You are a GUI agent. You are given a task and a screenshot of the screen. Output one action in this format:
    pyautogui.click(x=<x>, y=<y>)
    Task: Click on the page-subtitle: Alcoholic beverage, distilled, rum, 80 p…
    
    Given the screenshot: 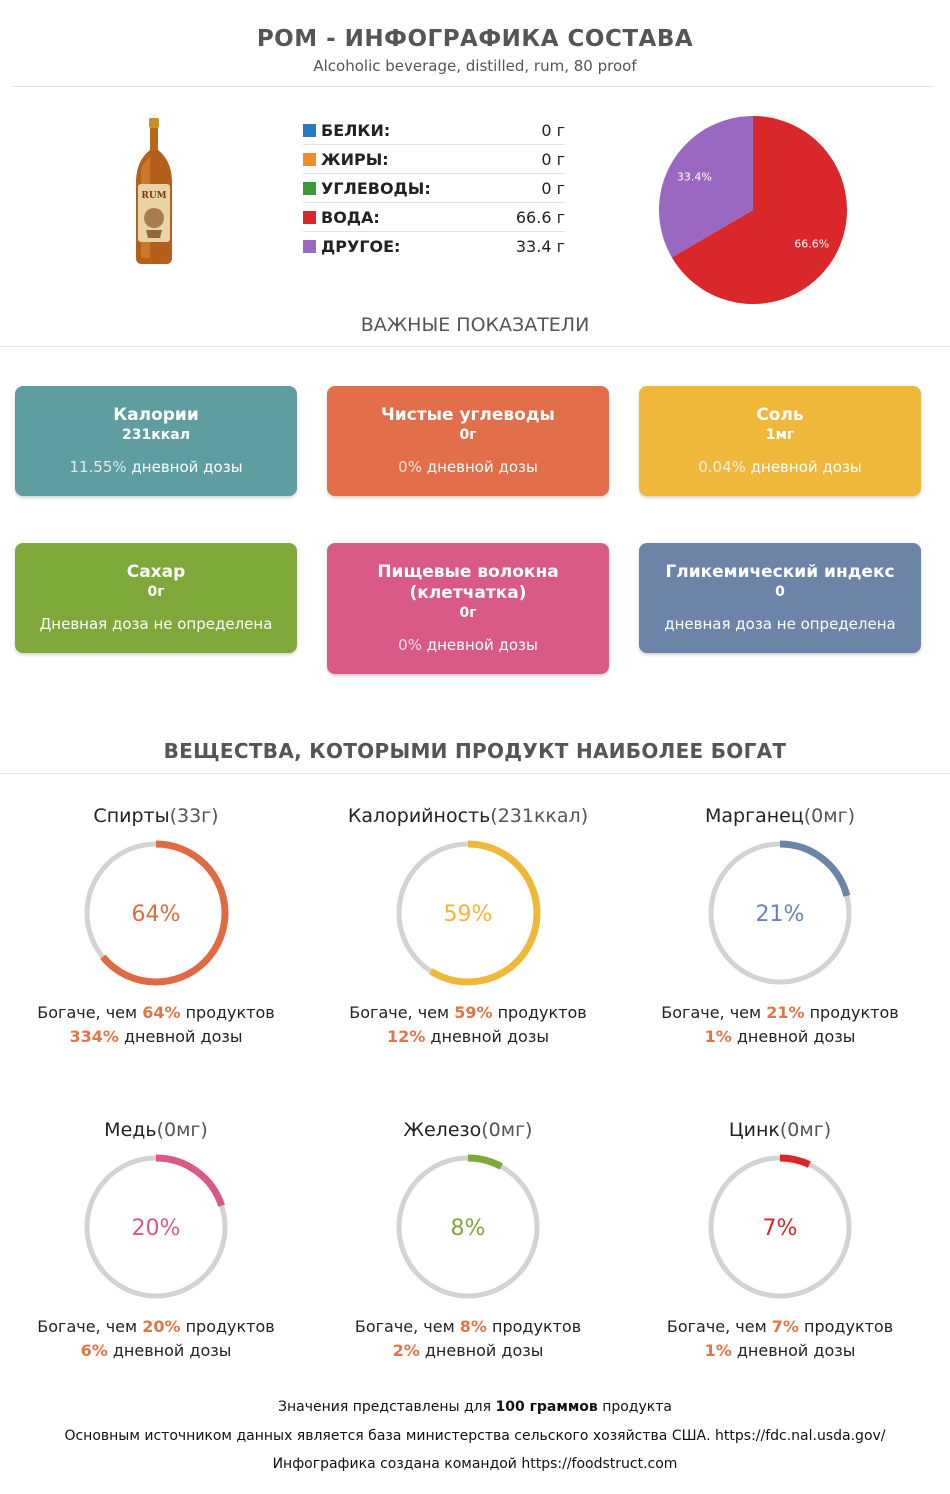 What is the action you would take?
    pyautogui.click(x=475, y=66)
    